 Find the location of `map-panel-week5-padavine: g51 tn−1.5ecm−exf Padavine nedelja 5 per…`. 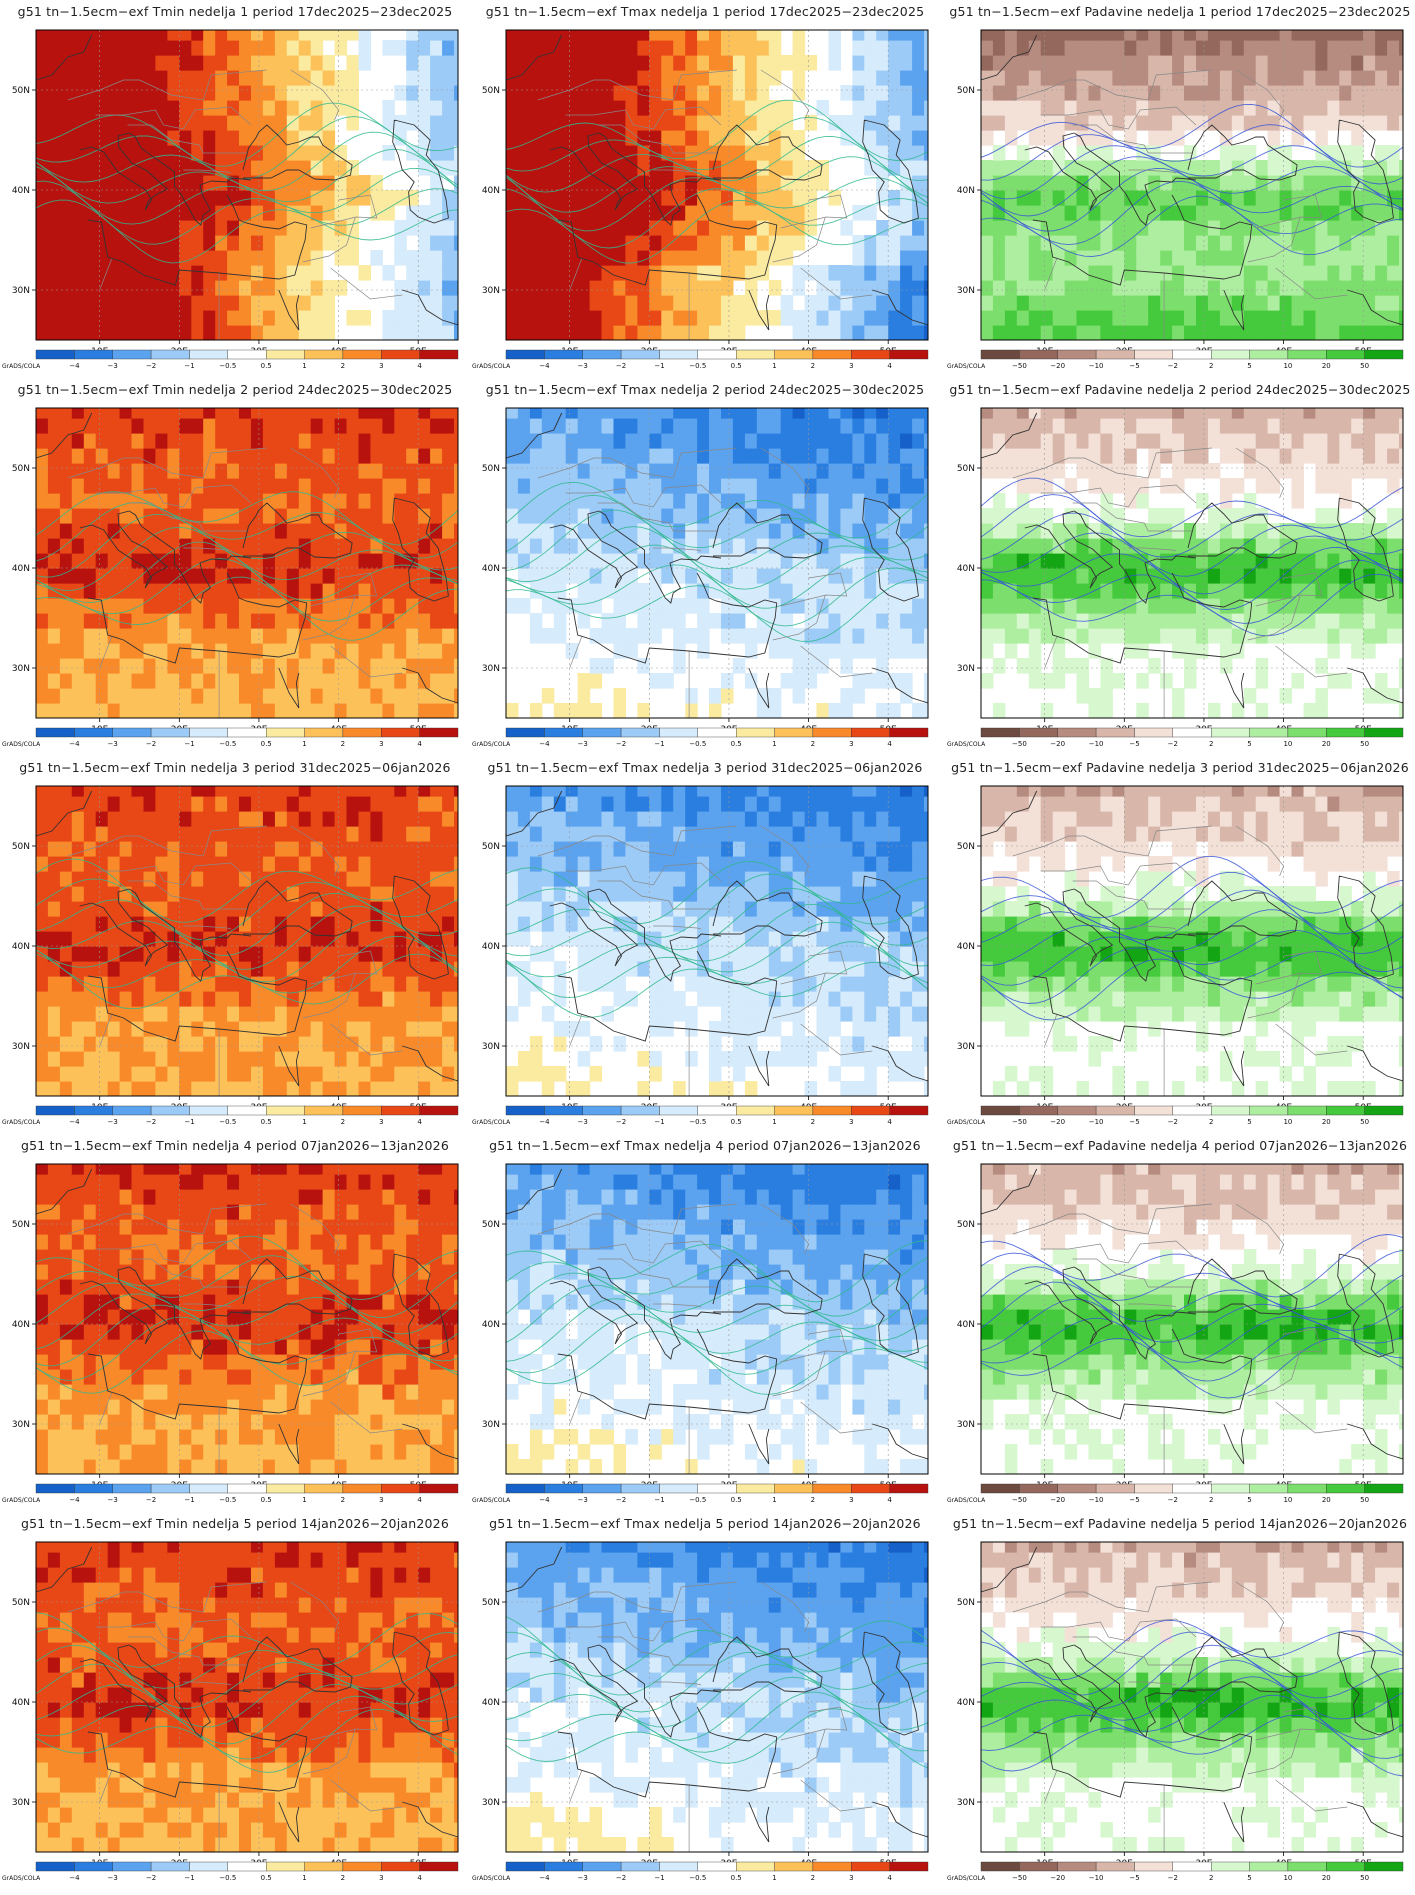

map-panel-week5-padavine: g51 tn−1.5ecm−exf Padavine nedelja 5 per… is located at coordinates (1180, 1701).